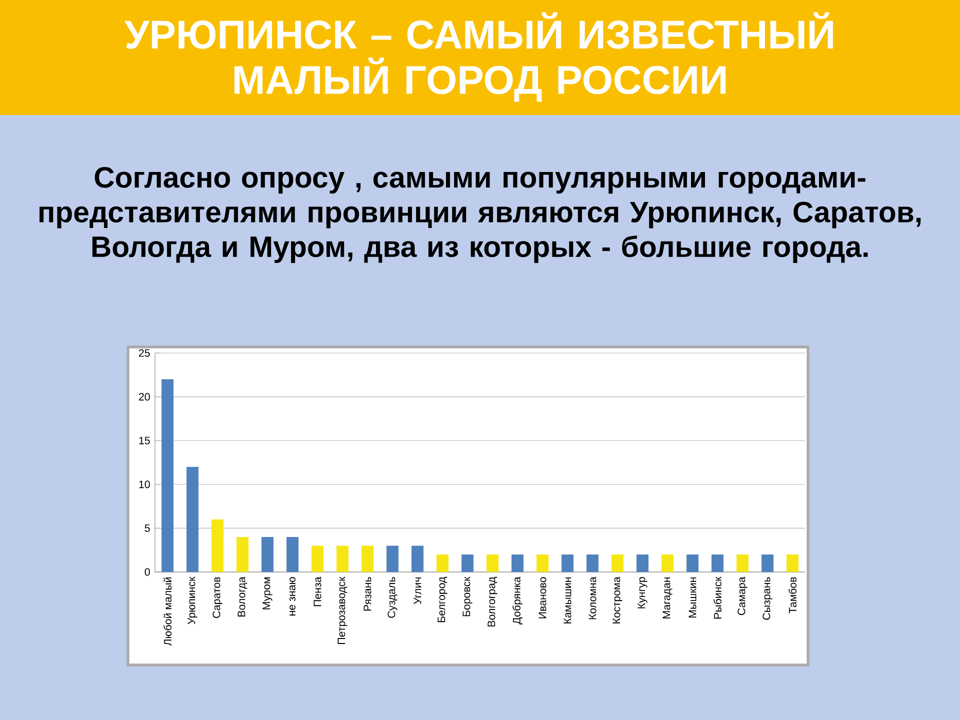 The height and width of the screenshot is (720, 960). I want to click on x-tick-label: Боровск, so click(467, 596).